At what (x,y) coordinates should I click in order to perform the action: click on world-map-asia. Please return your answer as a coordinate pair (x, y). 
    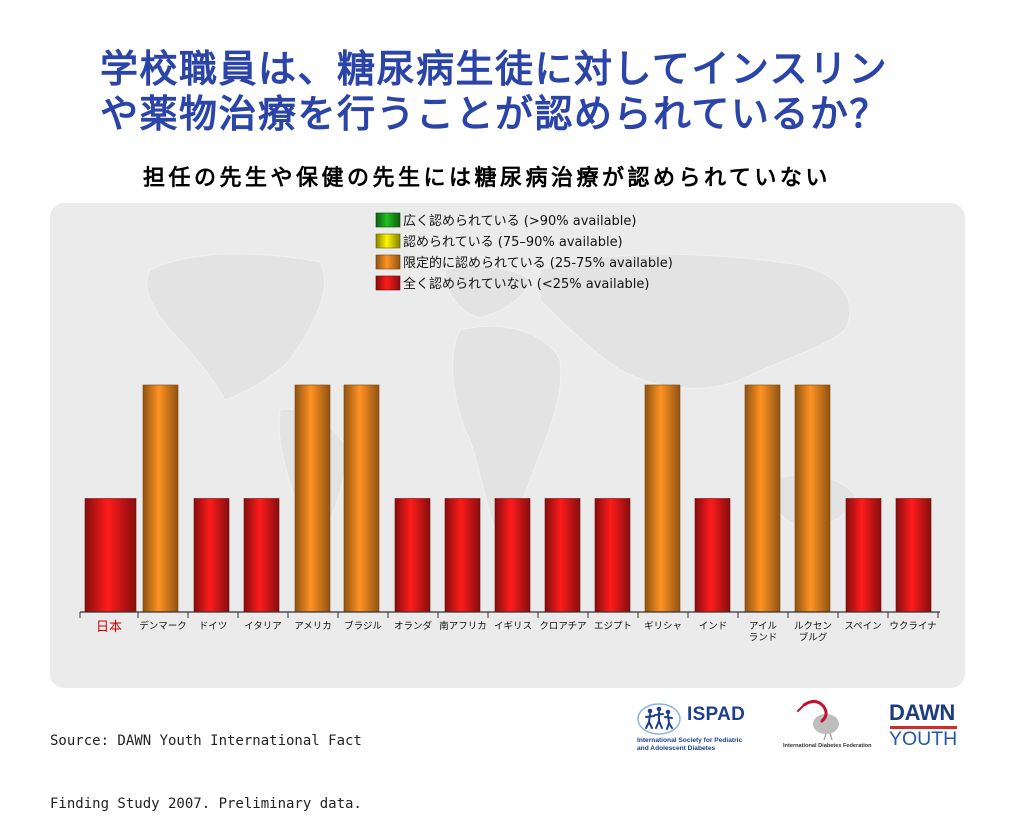
    Looking at the image, I should click on (695, 321).